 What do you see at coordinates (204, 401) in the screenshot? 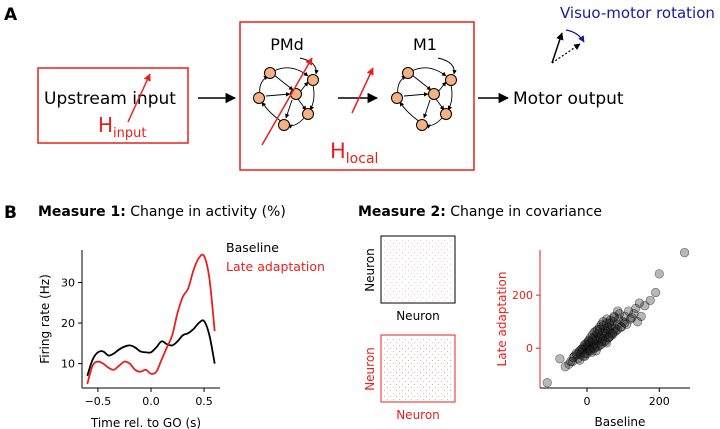
I see `x-tick-label: 0.5` at bounding box center [204, 401].